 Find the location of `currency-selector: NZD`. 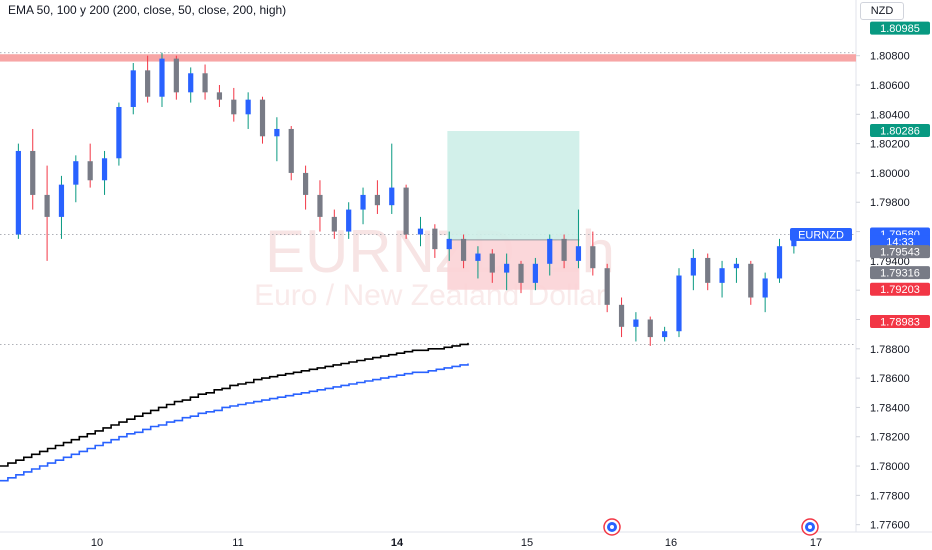

currency-selector: NZD is located at coordinates (882, 11).